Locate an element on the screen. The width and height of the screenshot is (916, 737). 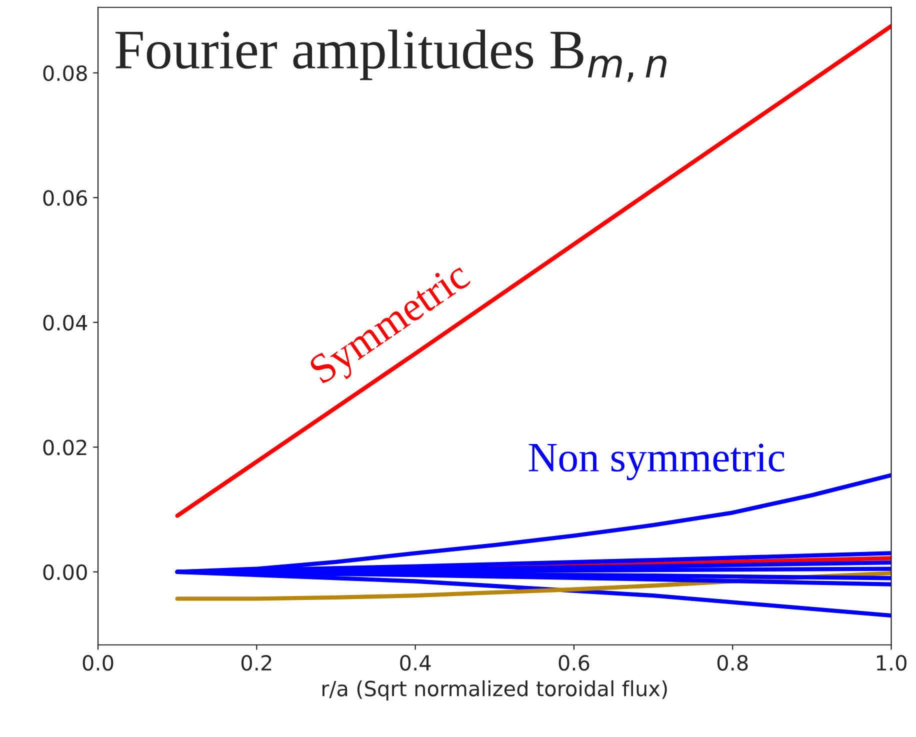
x-tick-label: 0.4 is located at coordinates (415, 662).